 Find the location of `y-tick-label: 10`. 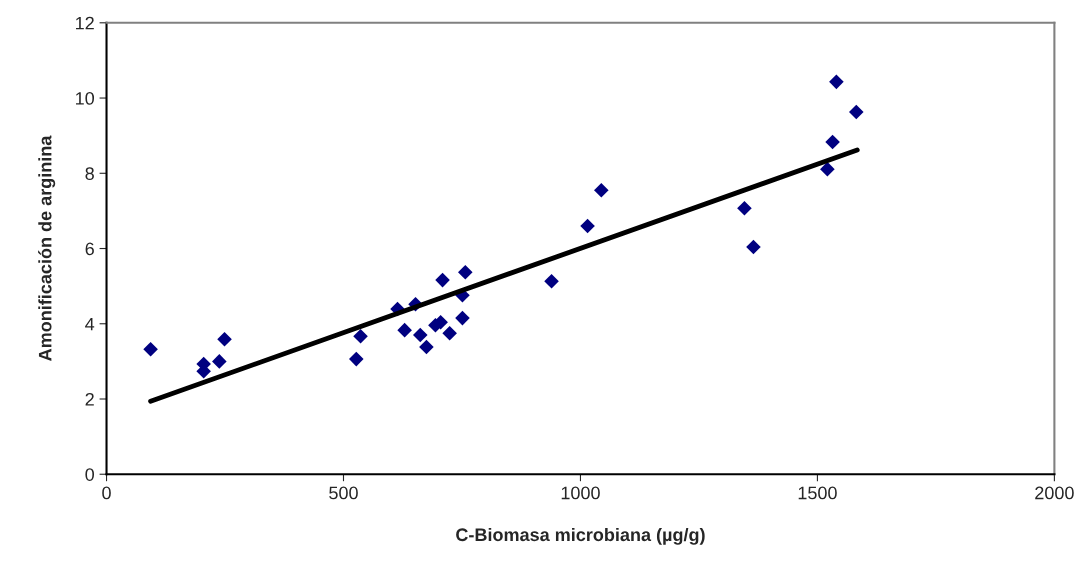

y-tick-label: 10 is located at coordinates (85, 98).